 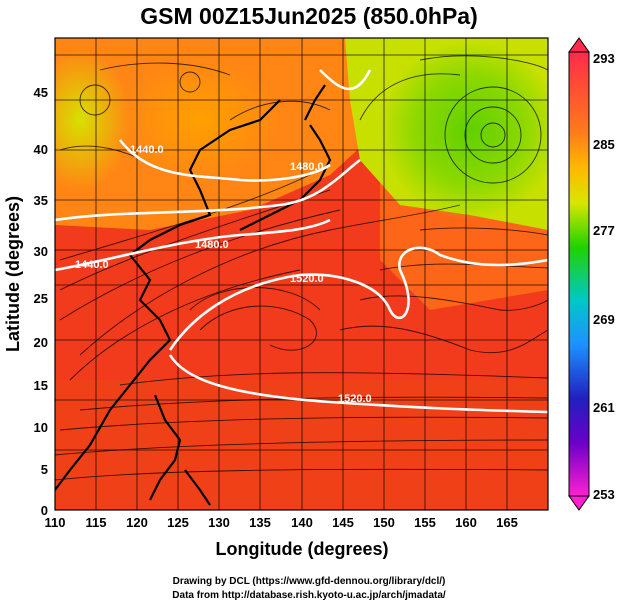 I want to click on y-tick-label: 45, so click(x=41, y=92).